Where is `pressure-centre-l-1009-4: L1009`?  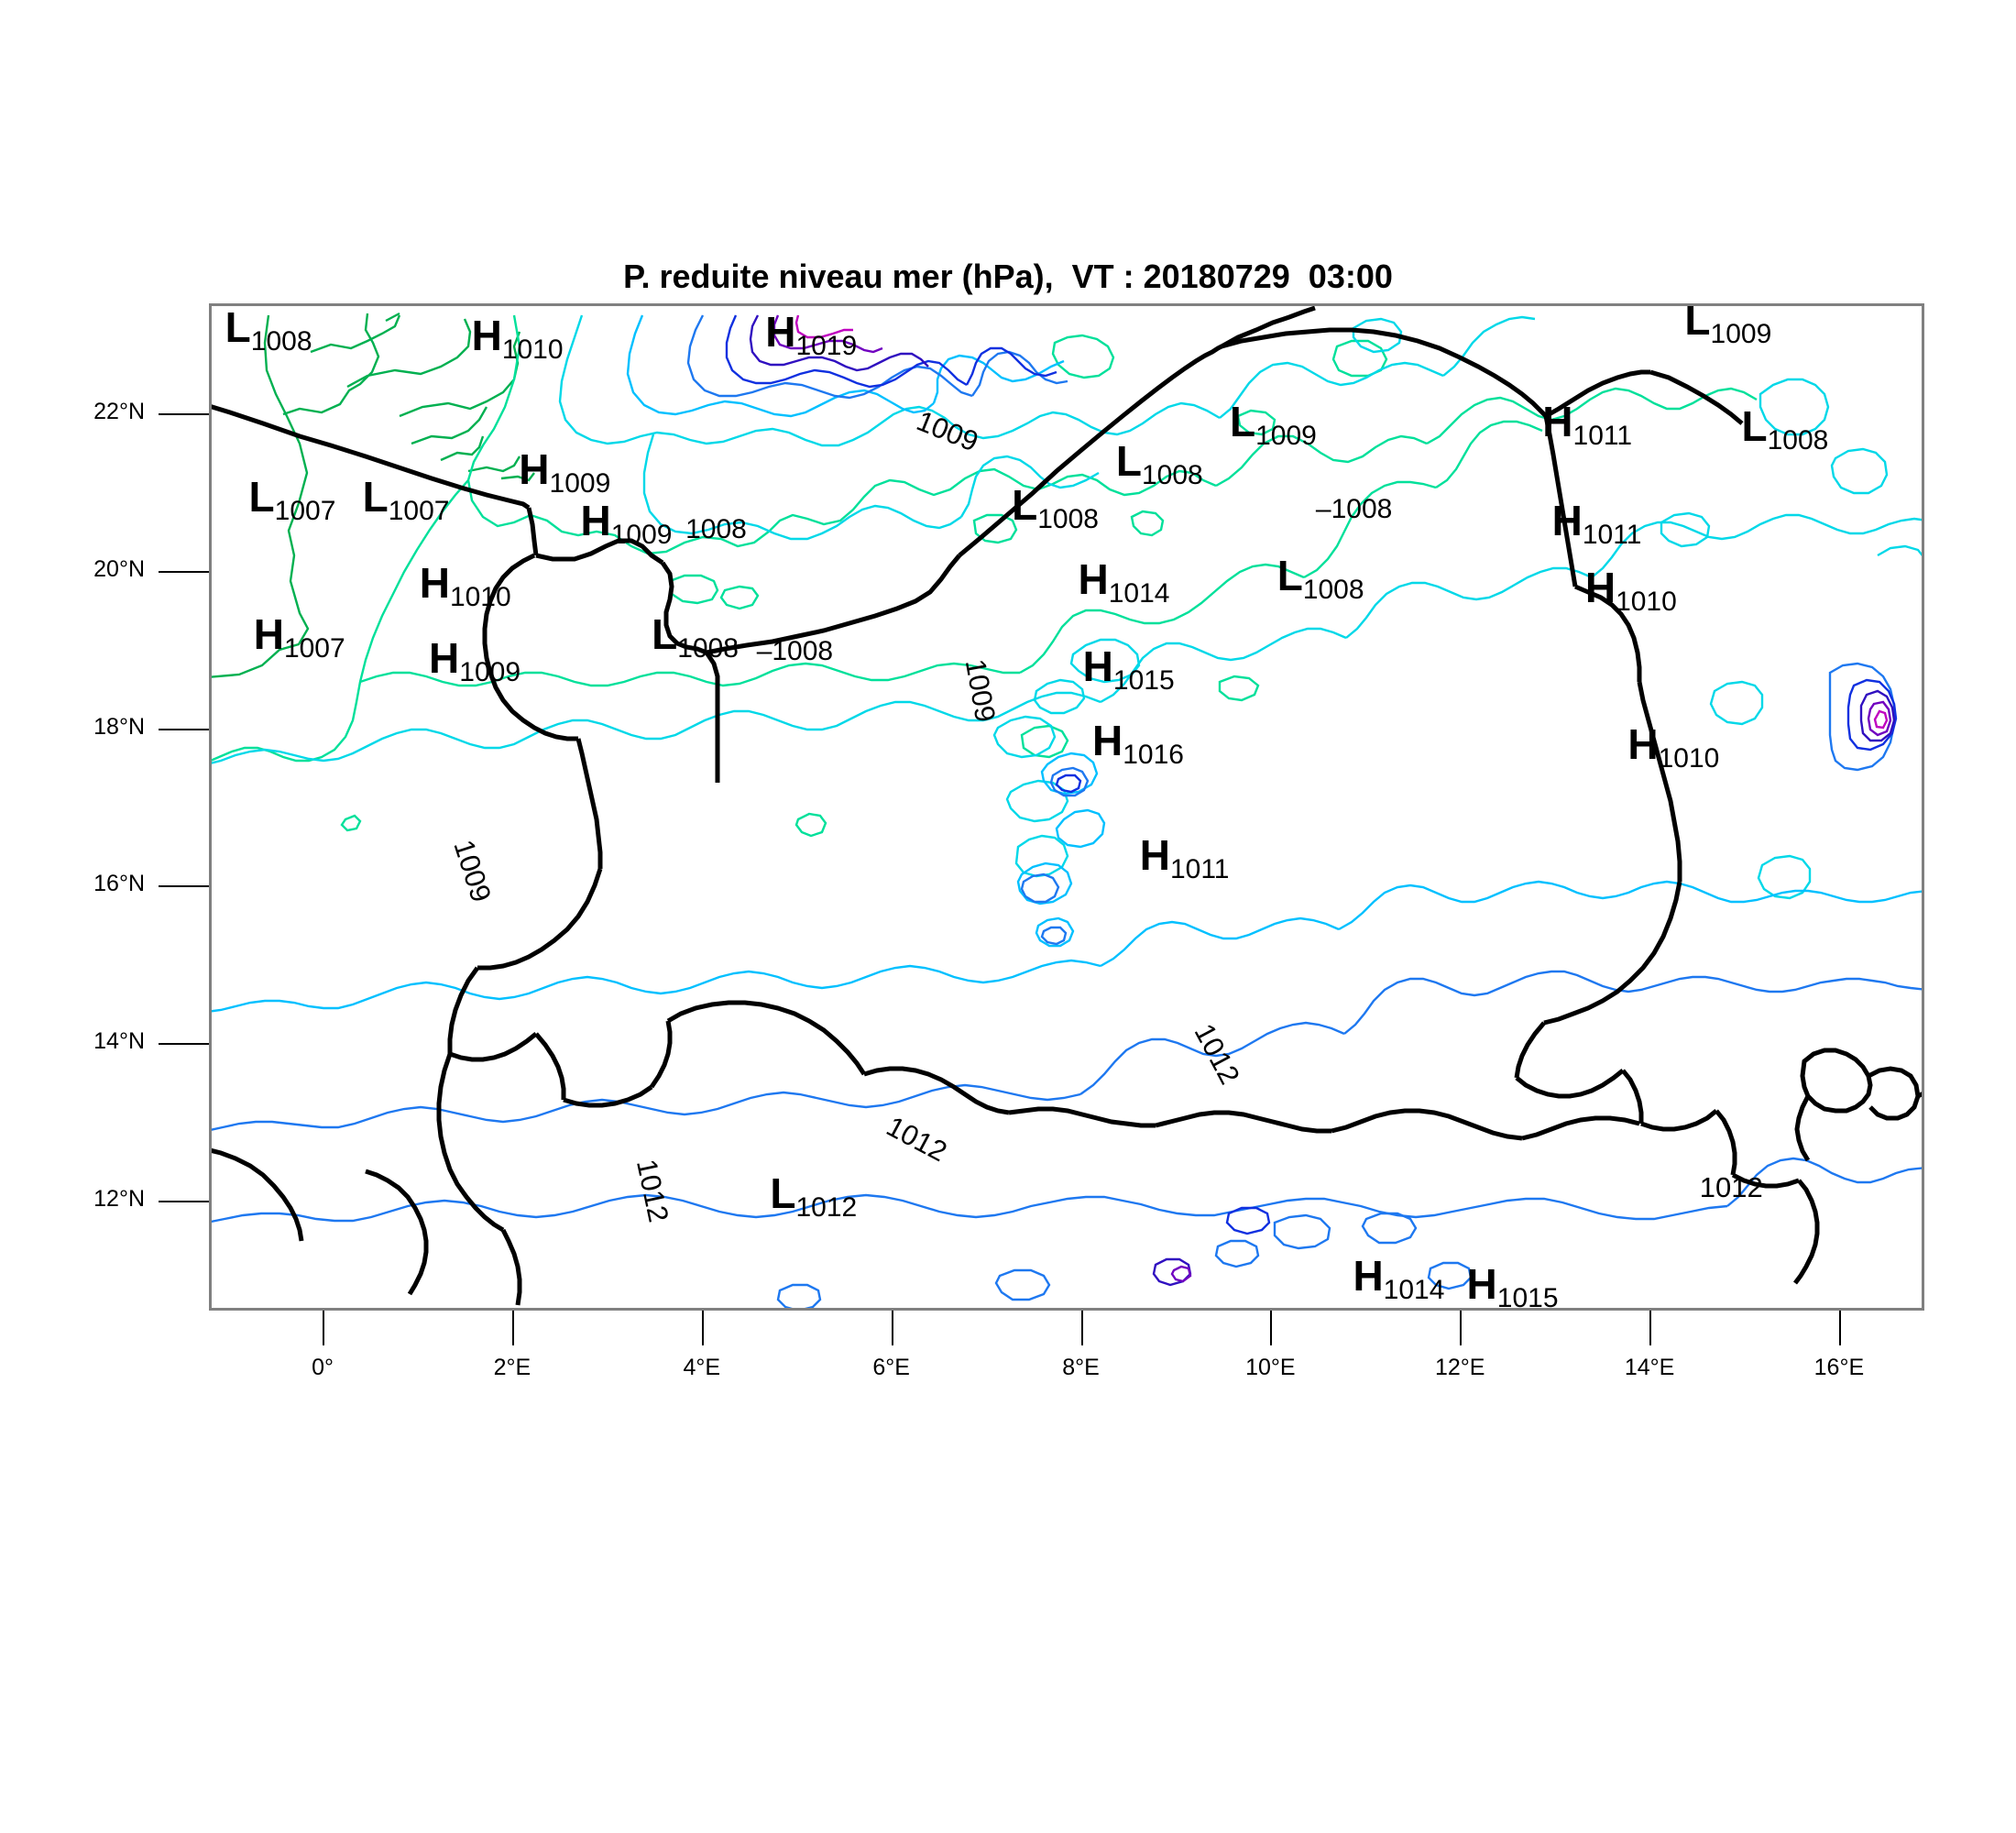 pressure-centre-l-1009-4: L1009 is located at coordinates (1273, 424).